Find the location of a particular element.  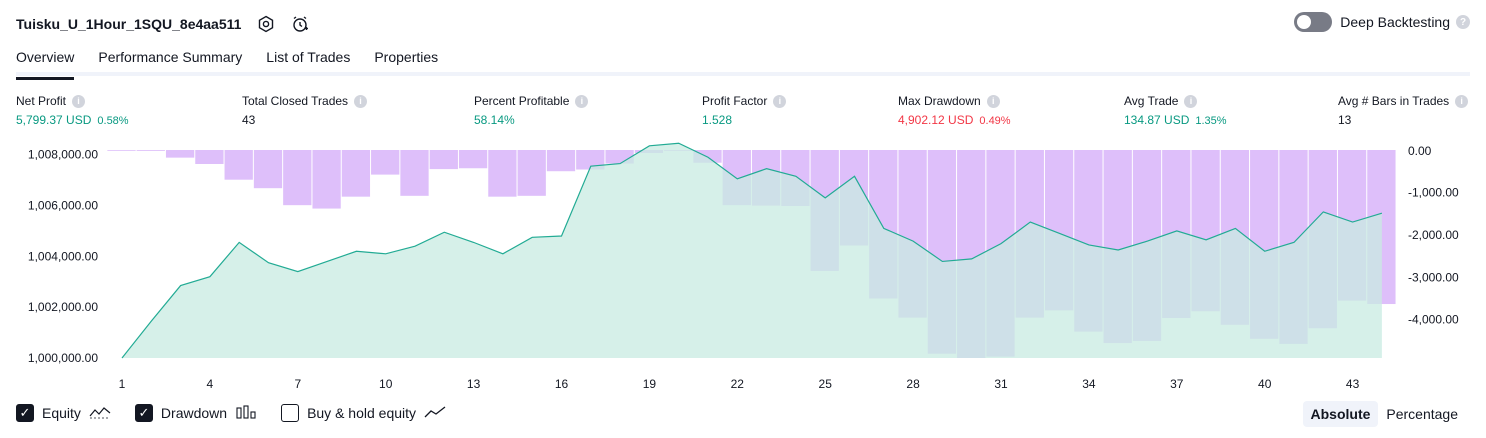

legend-drawdown-label: Drawdown is located at coordinates (194, 413).